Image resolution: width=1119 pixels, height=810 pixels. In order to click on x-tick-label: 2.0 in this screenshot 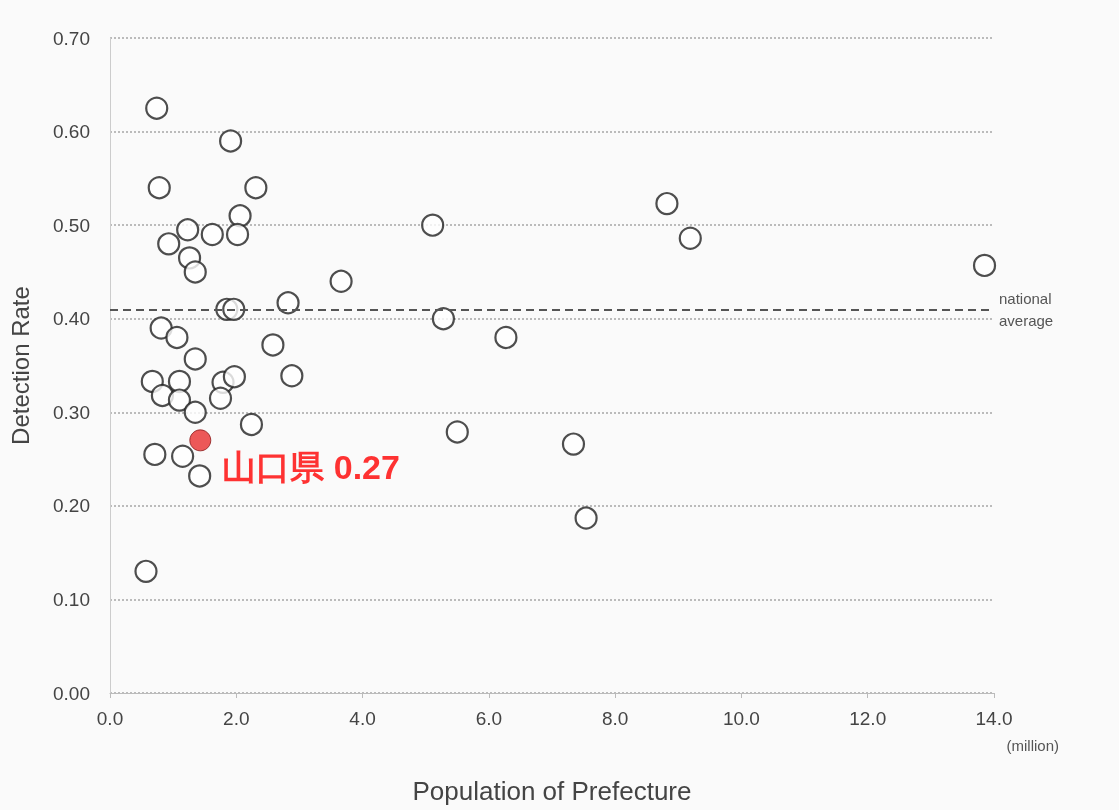, I will do `click(236, 718)`.